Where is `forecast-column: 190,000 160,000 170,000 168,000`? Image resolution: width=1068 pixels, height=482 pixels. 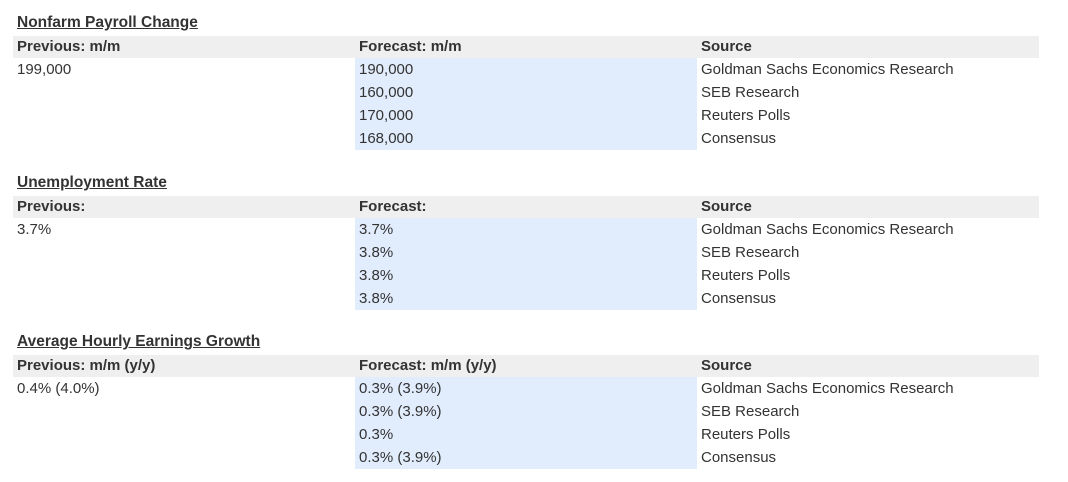 forecast-column: 190,000 160,000 170,000 168,000 is located at coordinates (526, 104).